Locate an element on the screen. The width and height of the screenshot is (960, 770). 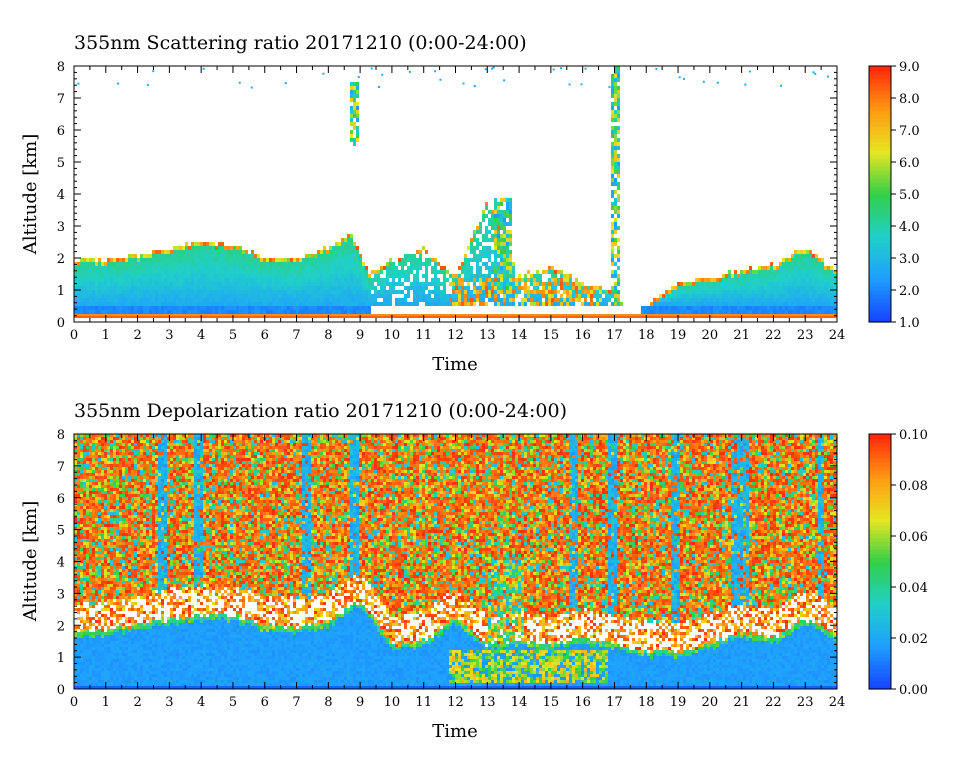
scattering-colorbar-color-step is located at coordinates (880, 168).